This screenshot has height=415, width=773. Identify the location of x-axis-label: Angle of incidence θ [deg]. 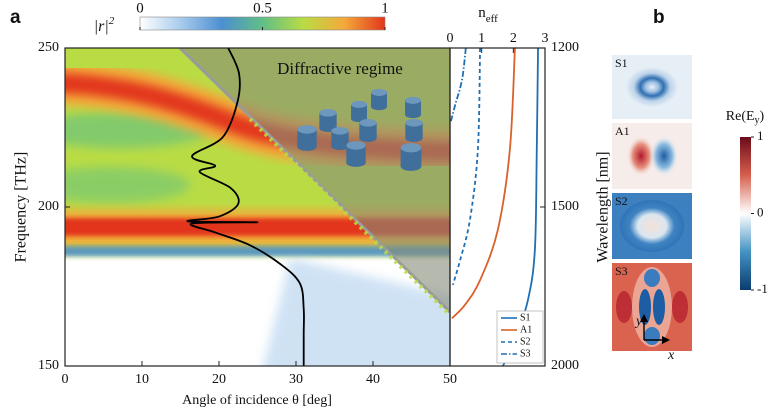
(257, 400).